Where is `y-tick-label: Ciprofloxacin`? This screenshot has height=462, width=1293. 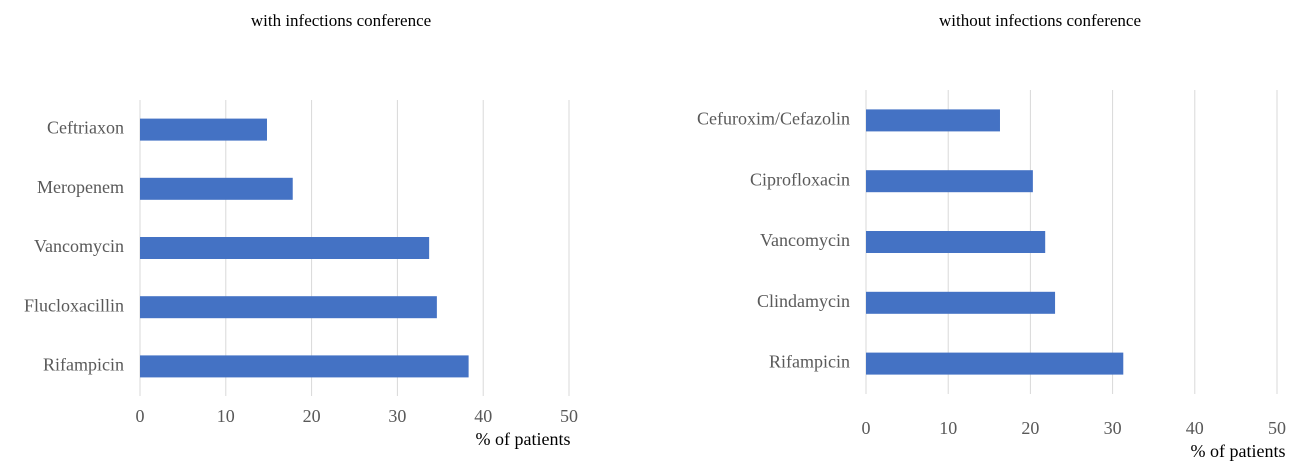 y-tick-label: Ciprofloxacin is located at coordinates (800, 179).